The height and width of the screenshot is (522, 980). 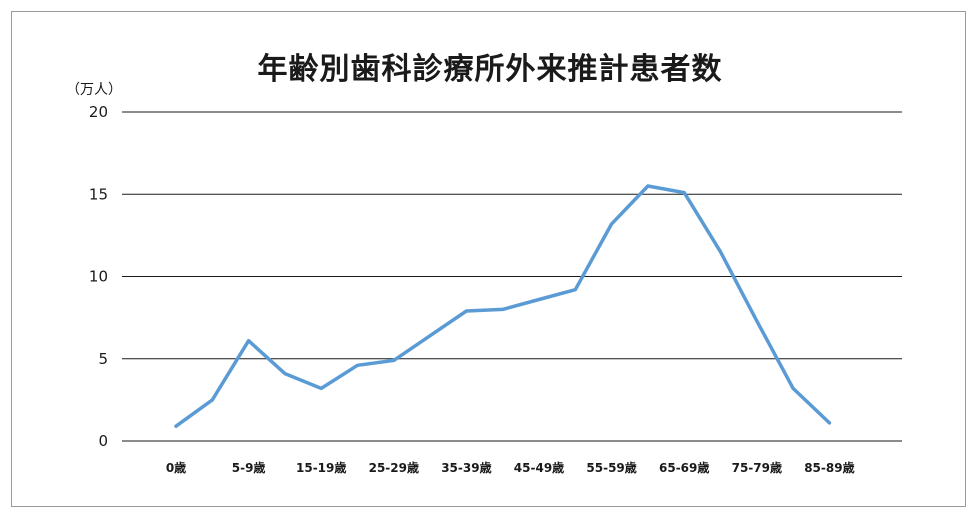 What do you see at coordinates (466, 467) in the screenshot?
I see `x-tick-label: 35-39歳` at bounding box center [466, 467].